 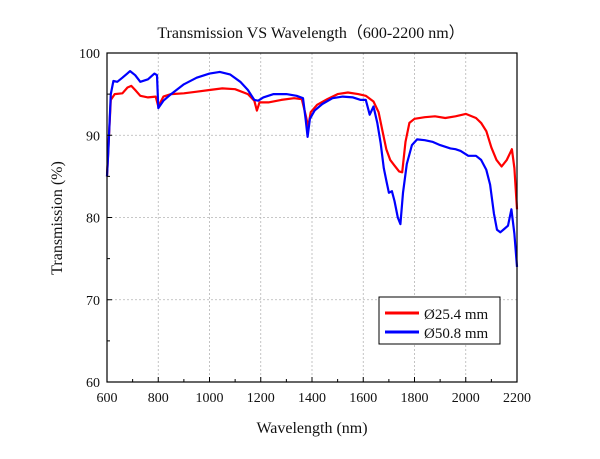 I want to click on y-tick-label: 60, so click(x=93, y=383).